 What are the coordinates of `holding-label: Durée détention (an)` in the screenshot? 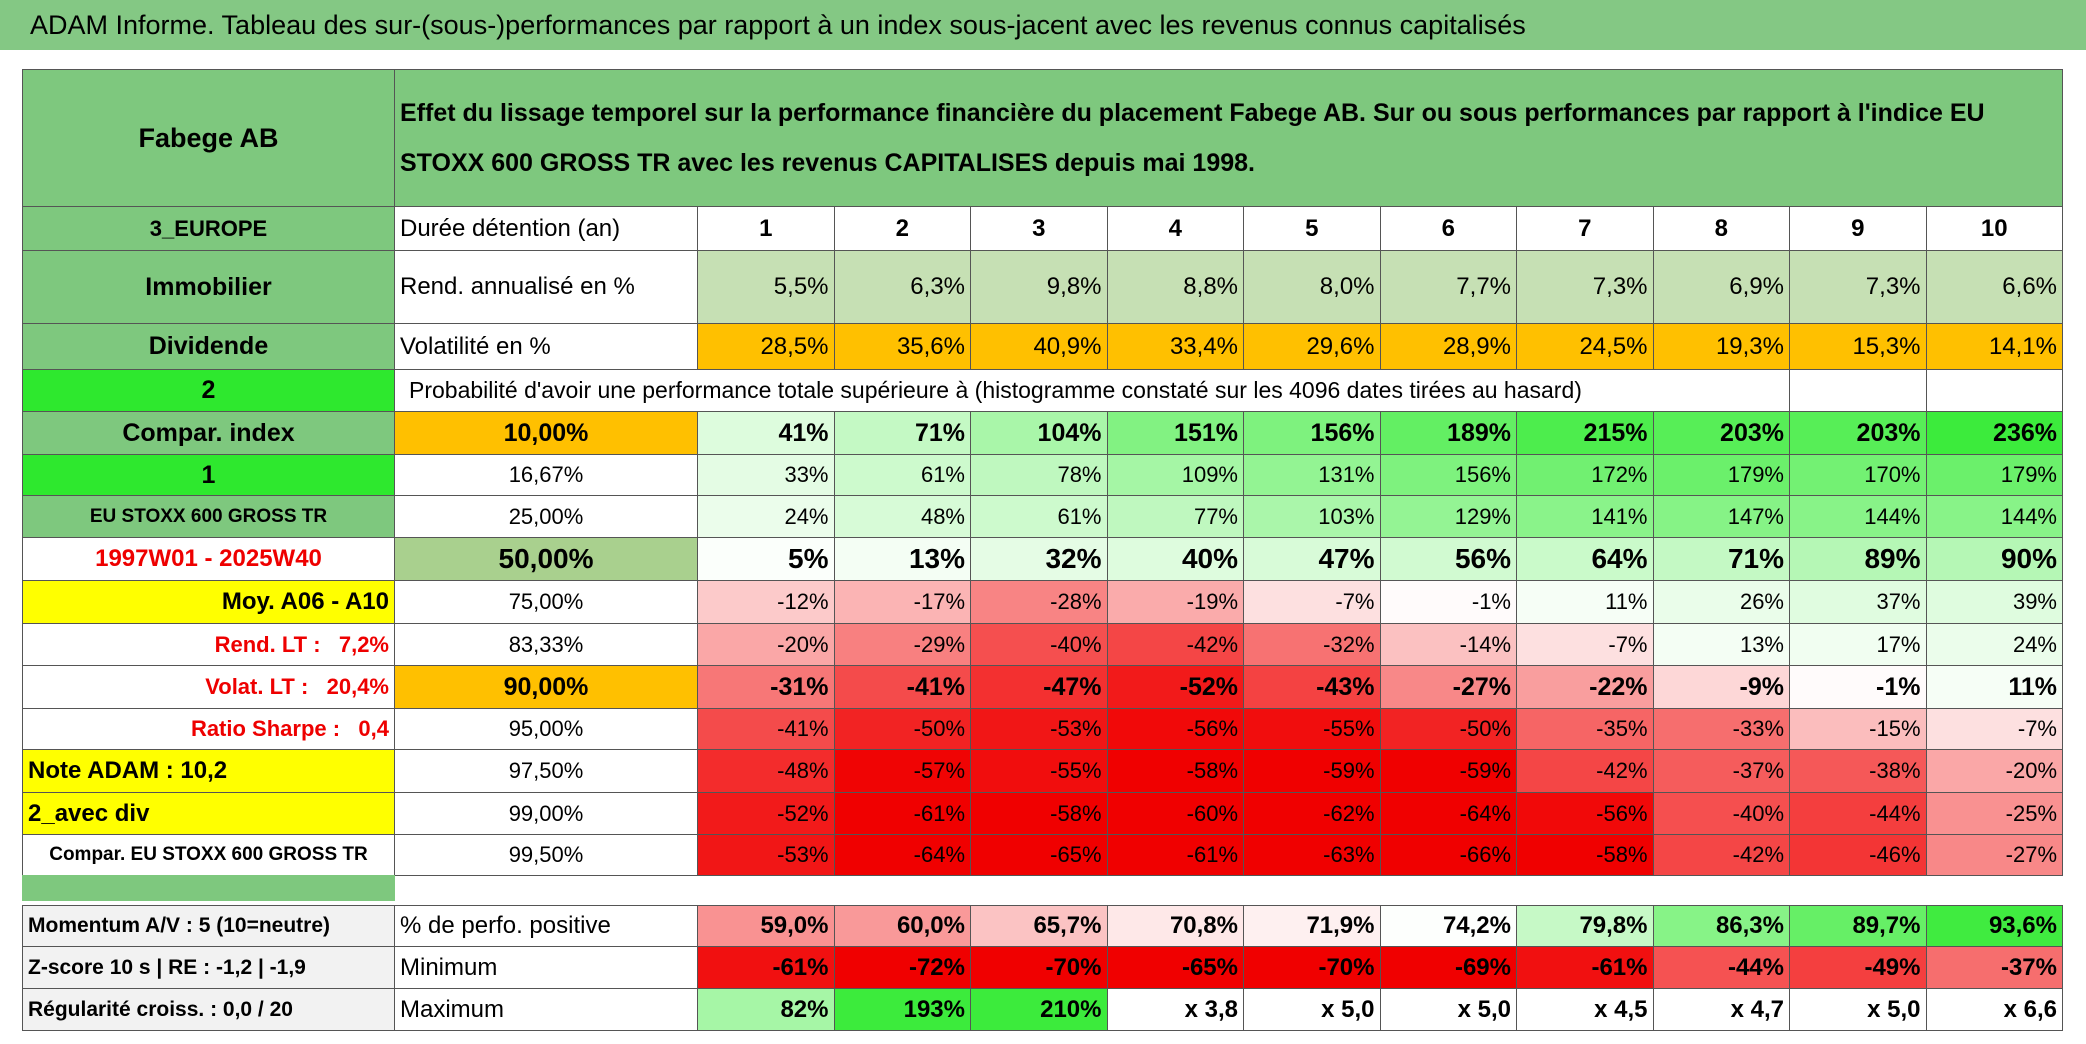 It's located at (546, 228).